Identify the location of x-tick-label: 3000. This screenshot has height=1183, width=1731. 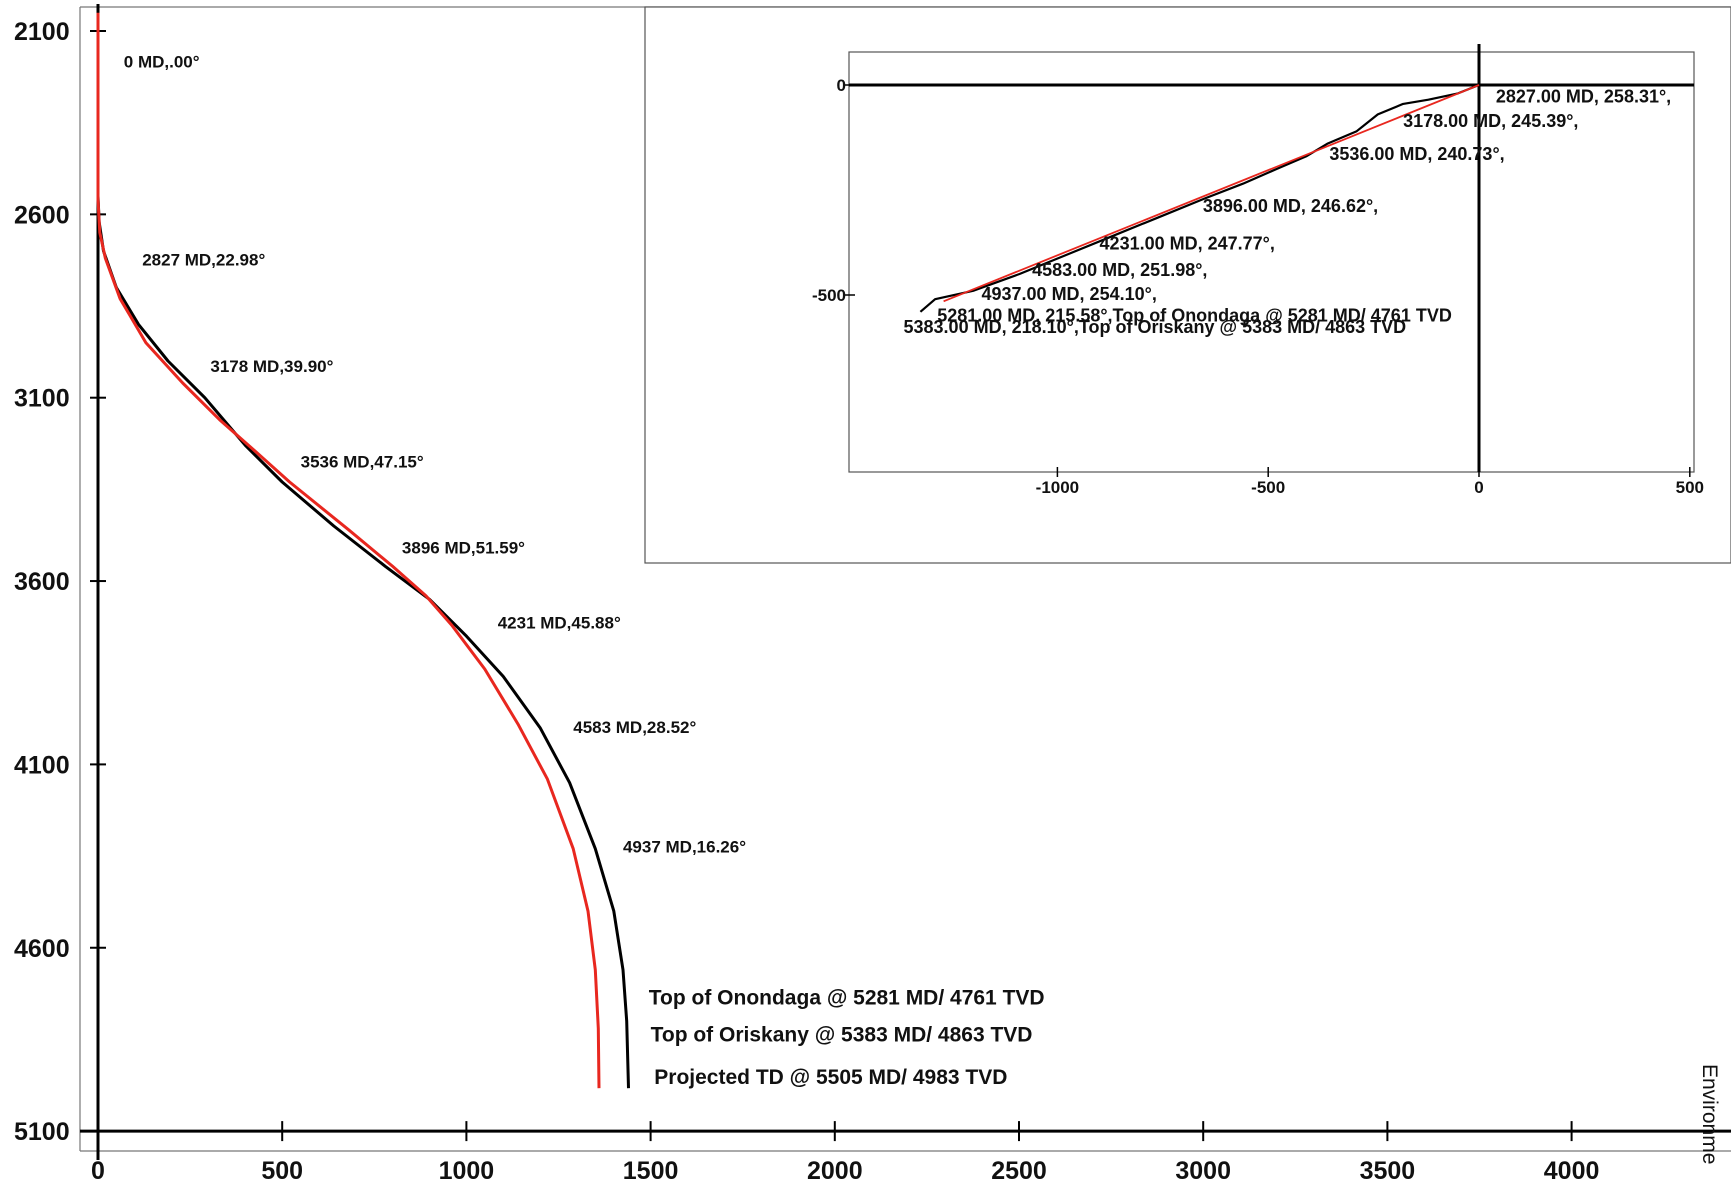
(1203, 1170).